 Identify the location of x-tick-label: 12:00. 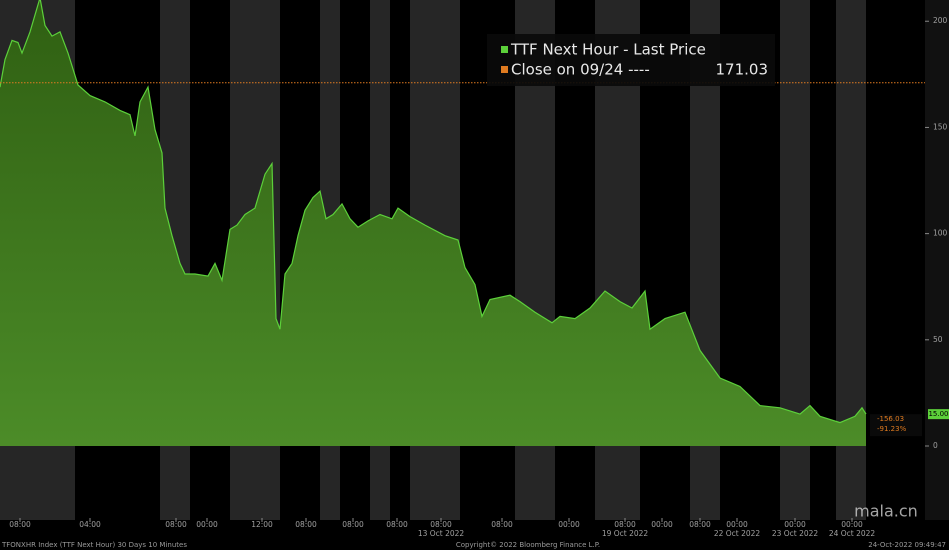
(262, 524).